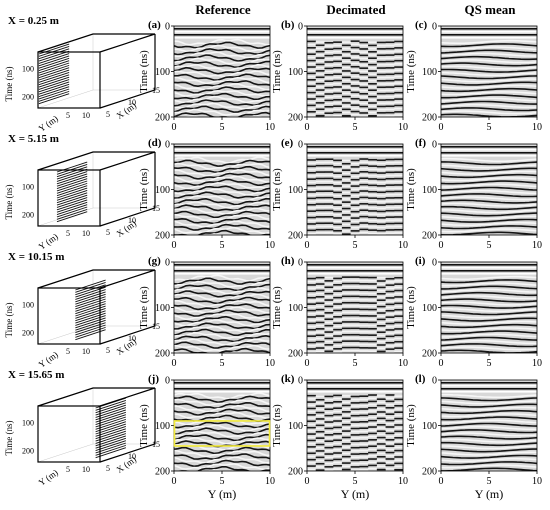 The image size is (550, 510). What do you see at coordinates (68, 233) in the screenshot?
I see `cube-y-tick: 5` at bounding box center [68, 233].